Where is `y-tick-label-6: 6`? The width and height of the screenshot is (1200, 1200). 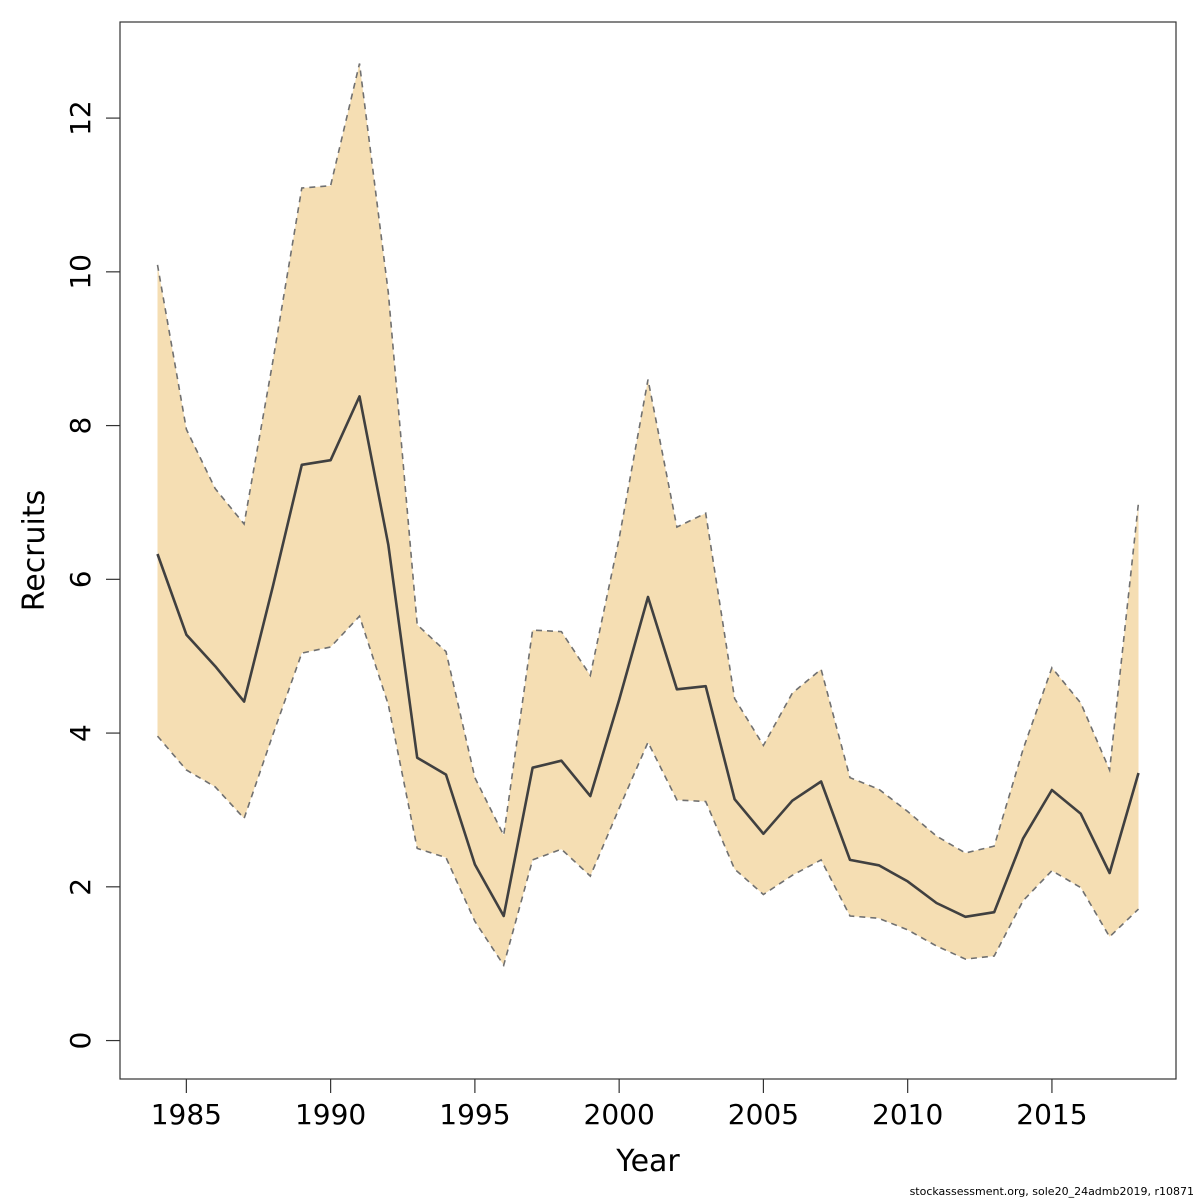 y-tick-label-6: 6 is located at coordinates (80, 579).